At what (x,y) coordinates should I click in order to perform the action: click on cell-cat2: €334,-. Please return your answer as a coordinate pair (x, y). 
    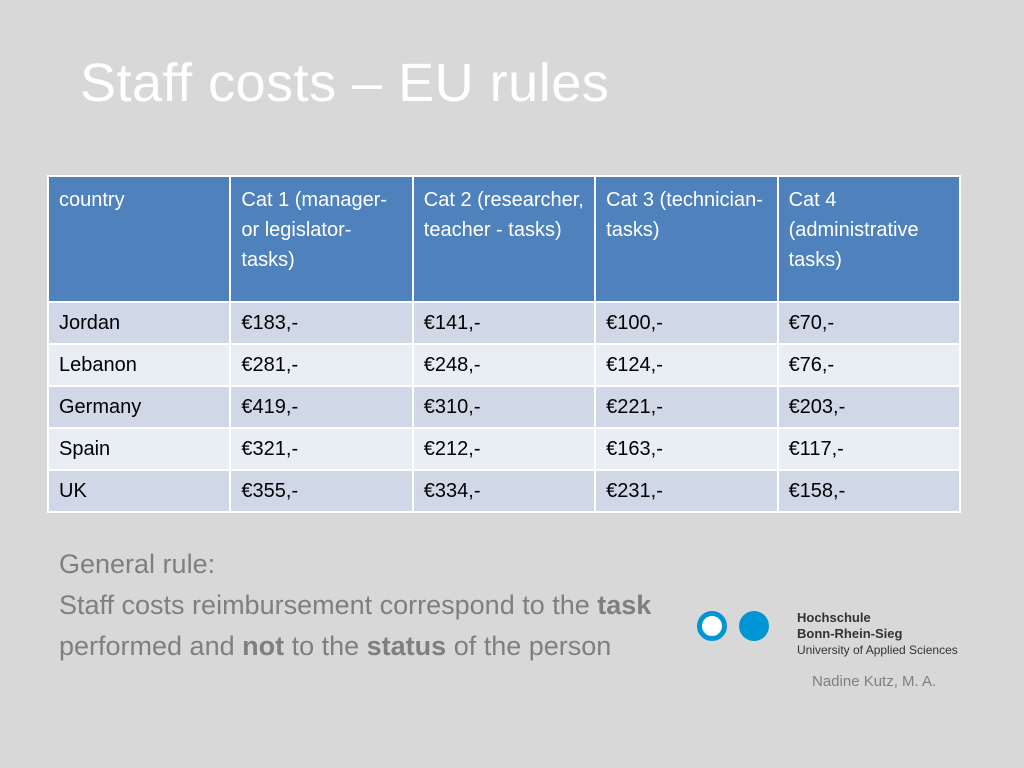
    Looking at the image, I should click on (504, 491).